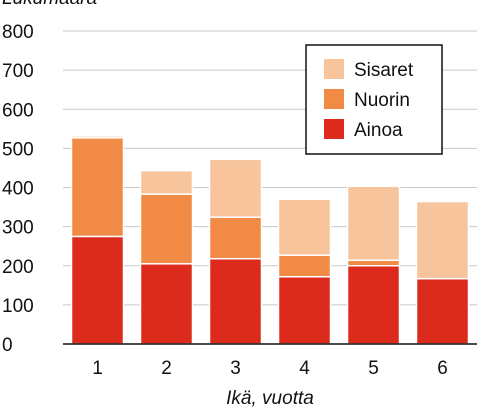 The image size is (485, 410). I want to click on x-tick-label: 2, so click(166, 368).